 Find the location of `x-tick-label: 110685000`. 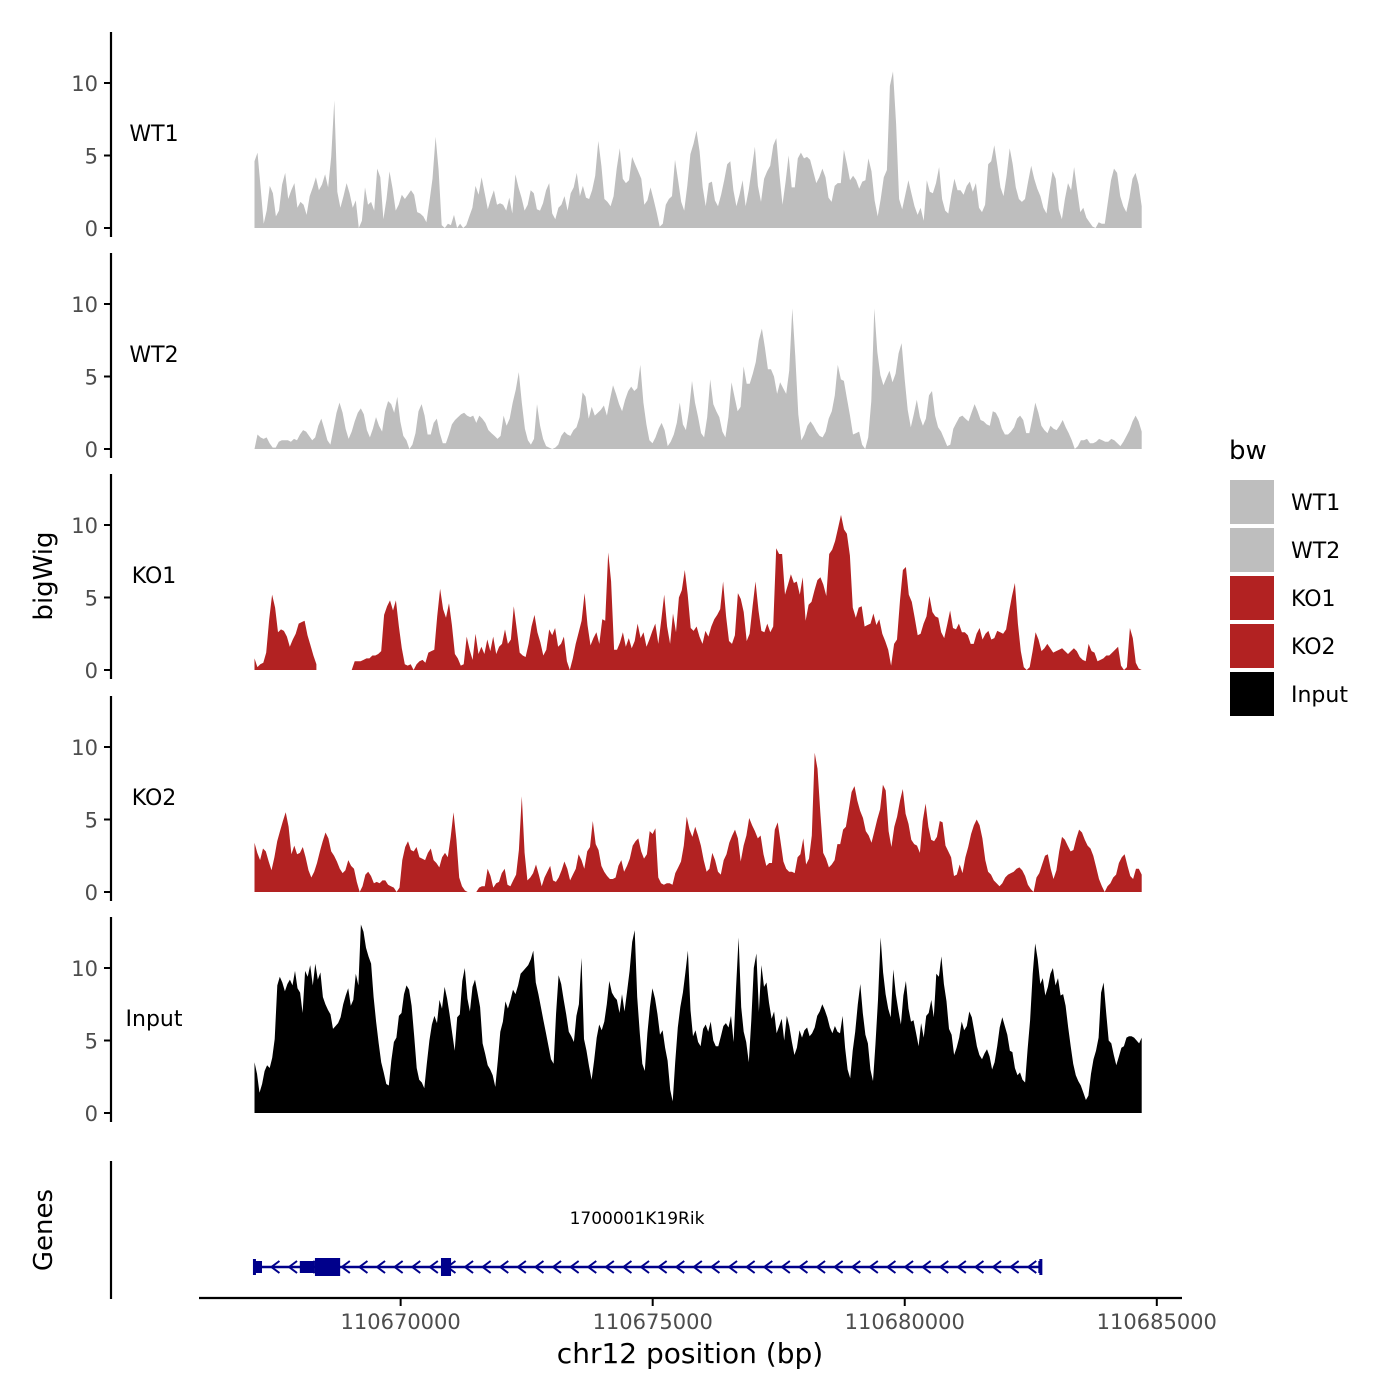

x-tick-label: 110685000 is located at coordinates (1157, 1322).